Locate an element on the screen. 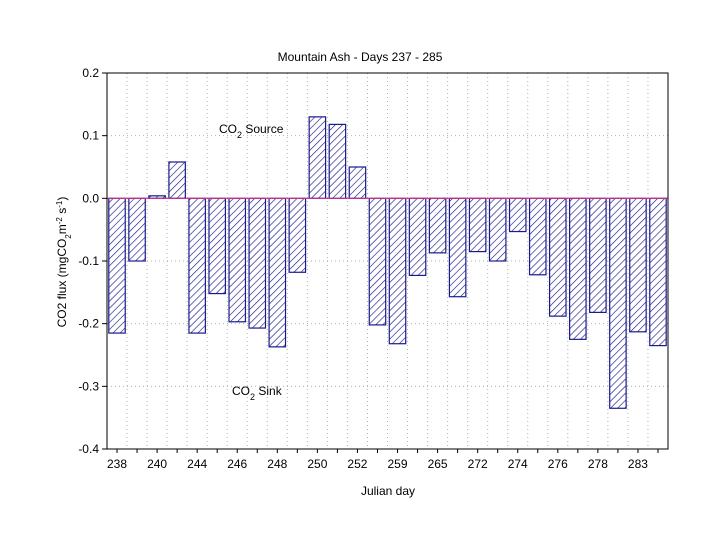 The image size is (720, 540). x-tick-label: 250 is located at coordinates (317, 464).